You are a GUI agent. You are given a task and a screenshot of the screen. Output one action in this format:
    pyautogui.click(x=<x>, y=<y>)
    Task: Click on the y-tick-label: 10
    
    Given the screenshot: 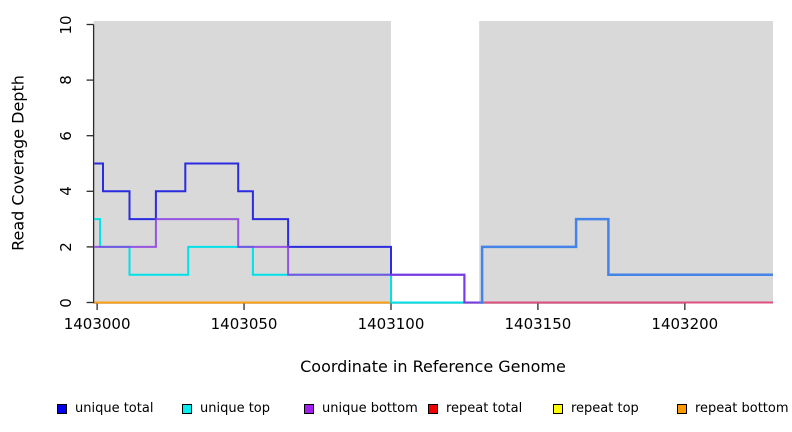 What is the action you would take?
    pyautogui.click(x=66, y=24)
    